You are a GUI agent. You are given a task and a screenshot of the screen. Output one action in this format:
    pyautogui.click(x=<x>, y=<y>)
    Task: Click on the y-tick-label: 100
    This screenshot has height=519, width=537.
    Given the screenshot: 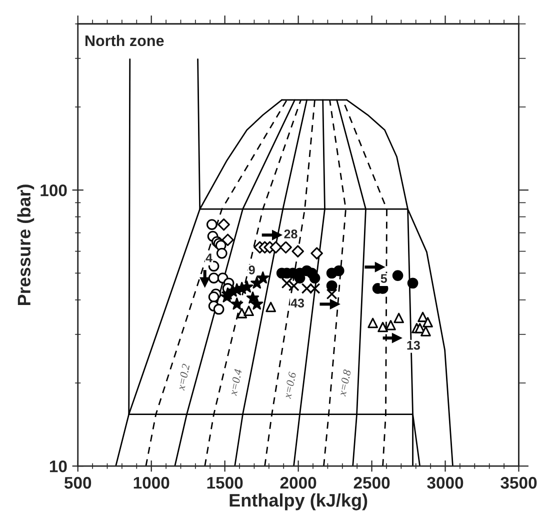 What is the action you would take?
    pyautogui.click(x=53, y=190)
    